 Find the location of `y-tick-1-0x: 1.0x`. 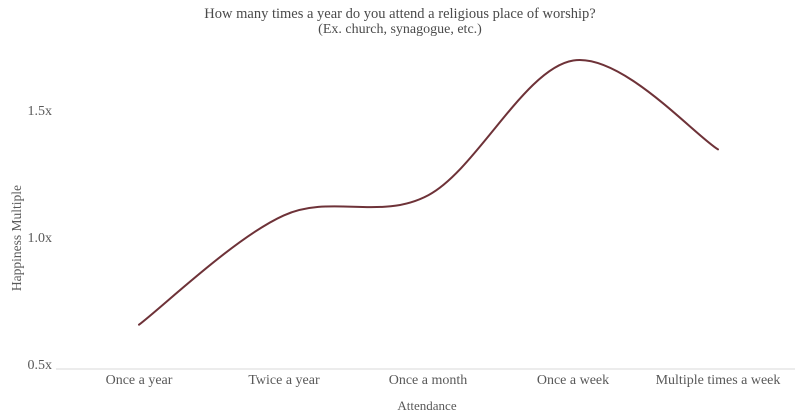

y-tick-1-0x: 1.0x is located at coordinates (40, 238).